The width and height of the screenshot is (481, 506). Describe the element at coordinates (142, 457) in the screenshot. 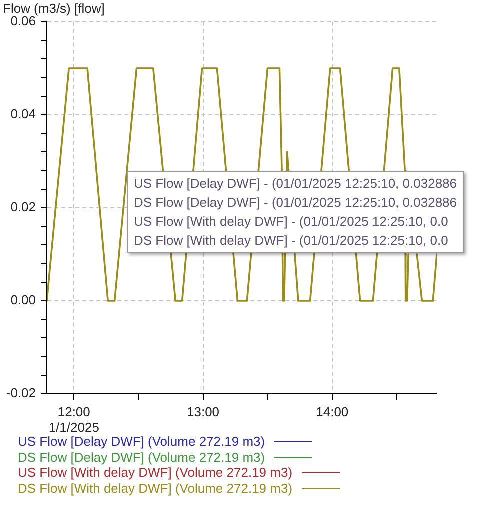

I see `legend-label: DS Flow [Delay DWF] (Volume 272.19 m3)` at that location.